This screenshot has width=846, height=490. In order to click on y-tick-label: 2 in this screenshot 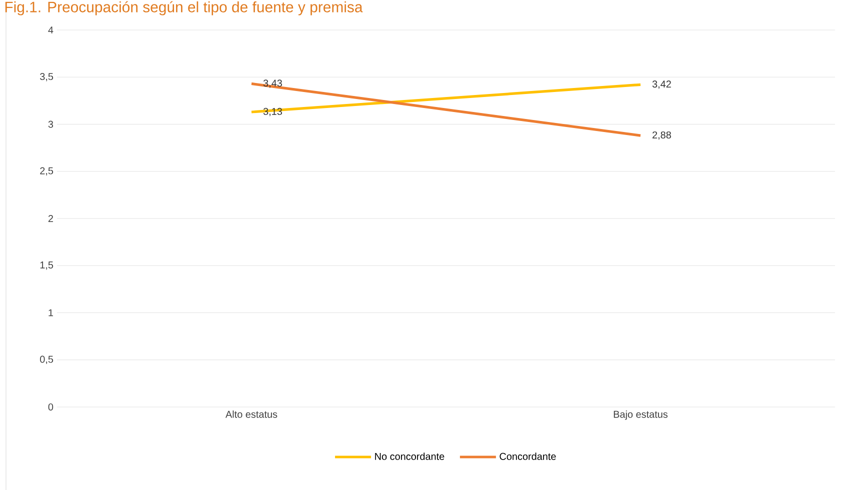, I will do `click(50, 218)`.